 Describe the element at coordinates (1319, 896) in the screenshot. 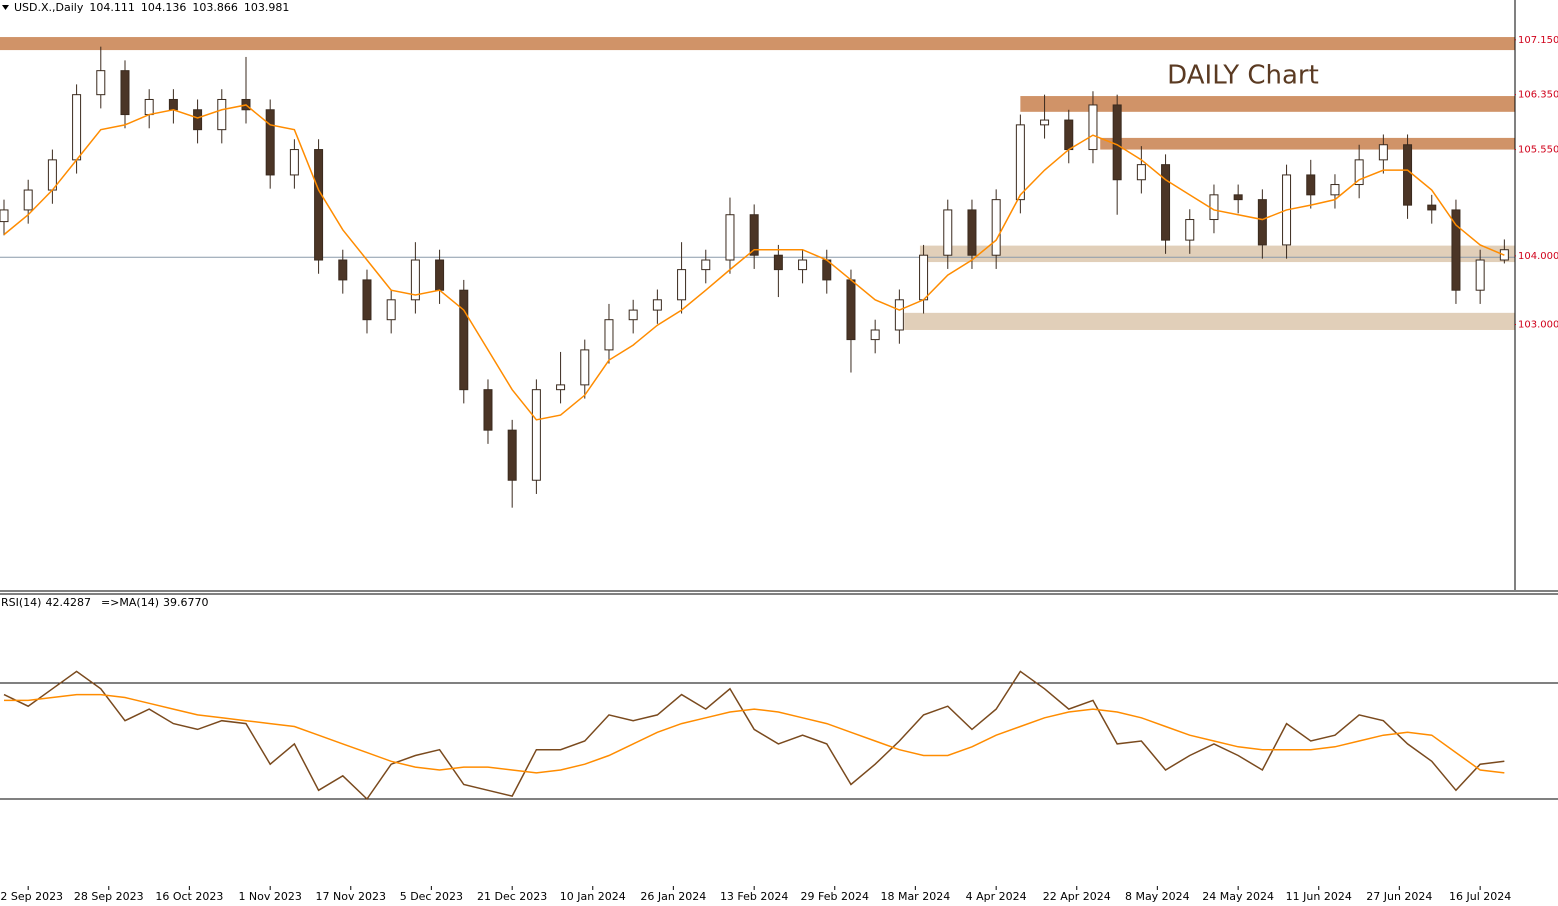

I see `x-tick-label: 11 Jun 2024` at that location.